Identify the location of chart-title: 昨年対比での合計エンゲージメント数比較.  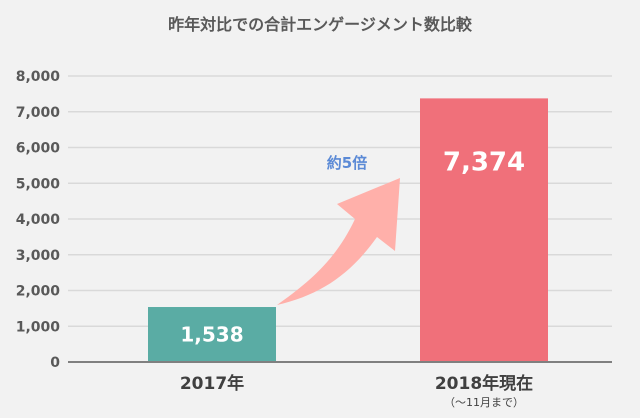
(320, 24).